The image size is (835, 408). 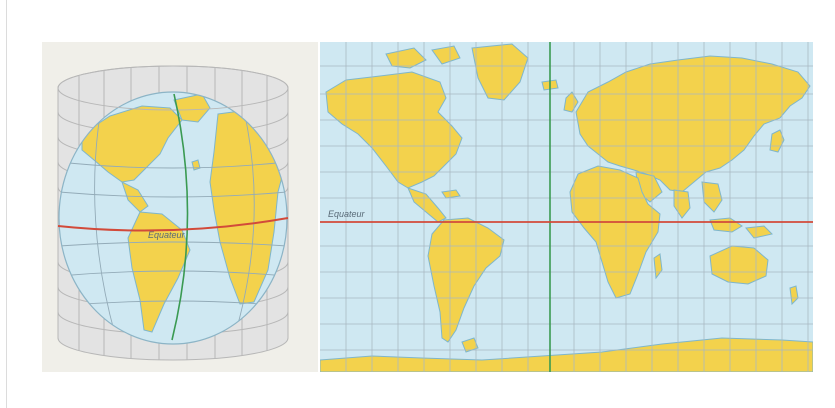 I want to click on map-equator-label: Equateur, so click(x=347, y=214).